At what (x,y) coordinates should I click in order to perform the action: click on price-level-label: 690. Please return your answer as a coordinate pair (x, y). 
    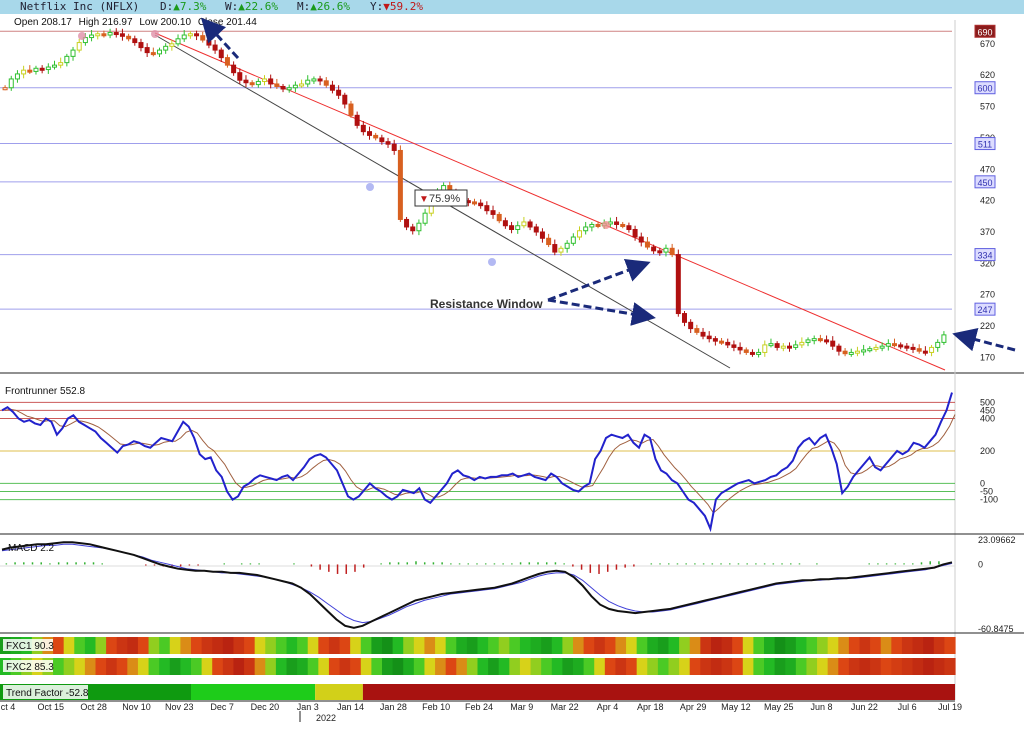
    Looking at the image, I should click on (984, 32).